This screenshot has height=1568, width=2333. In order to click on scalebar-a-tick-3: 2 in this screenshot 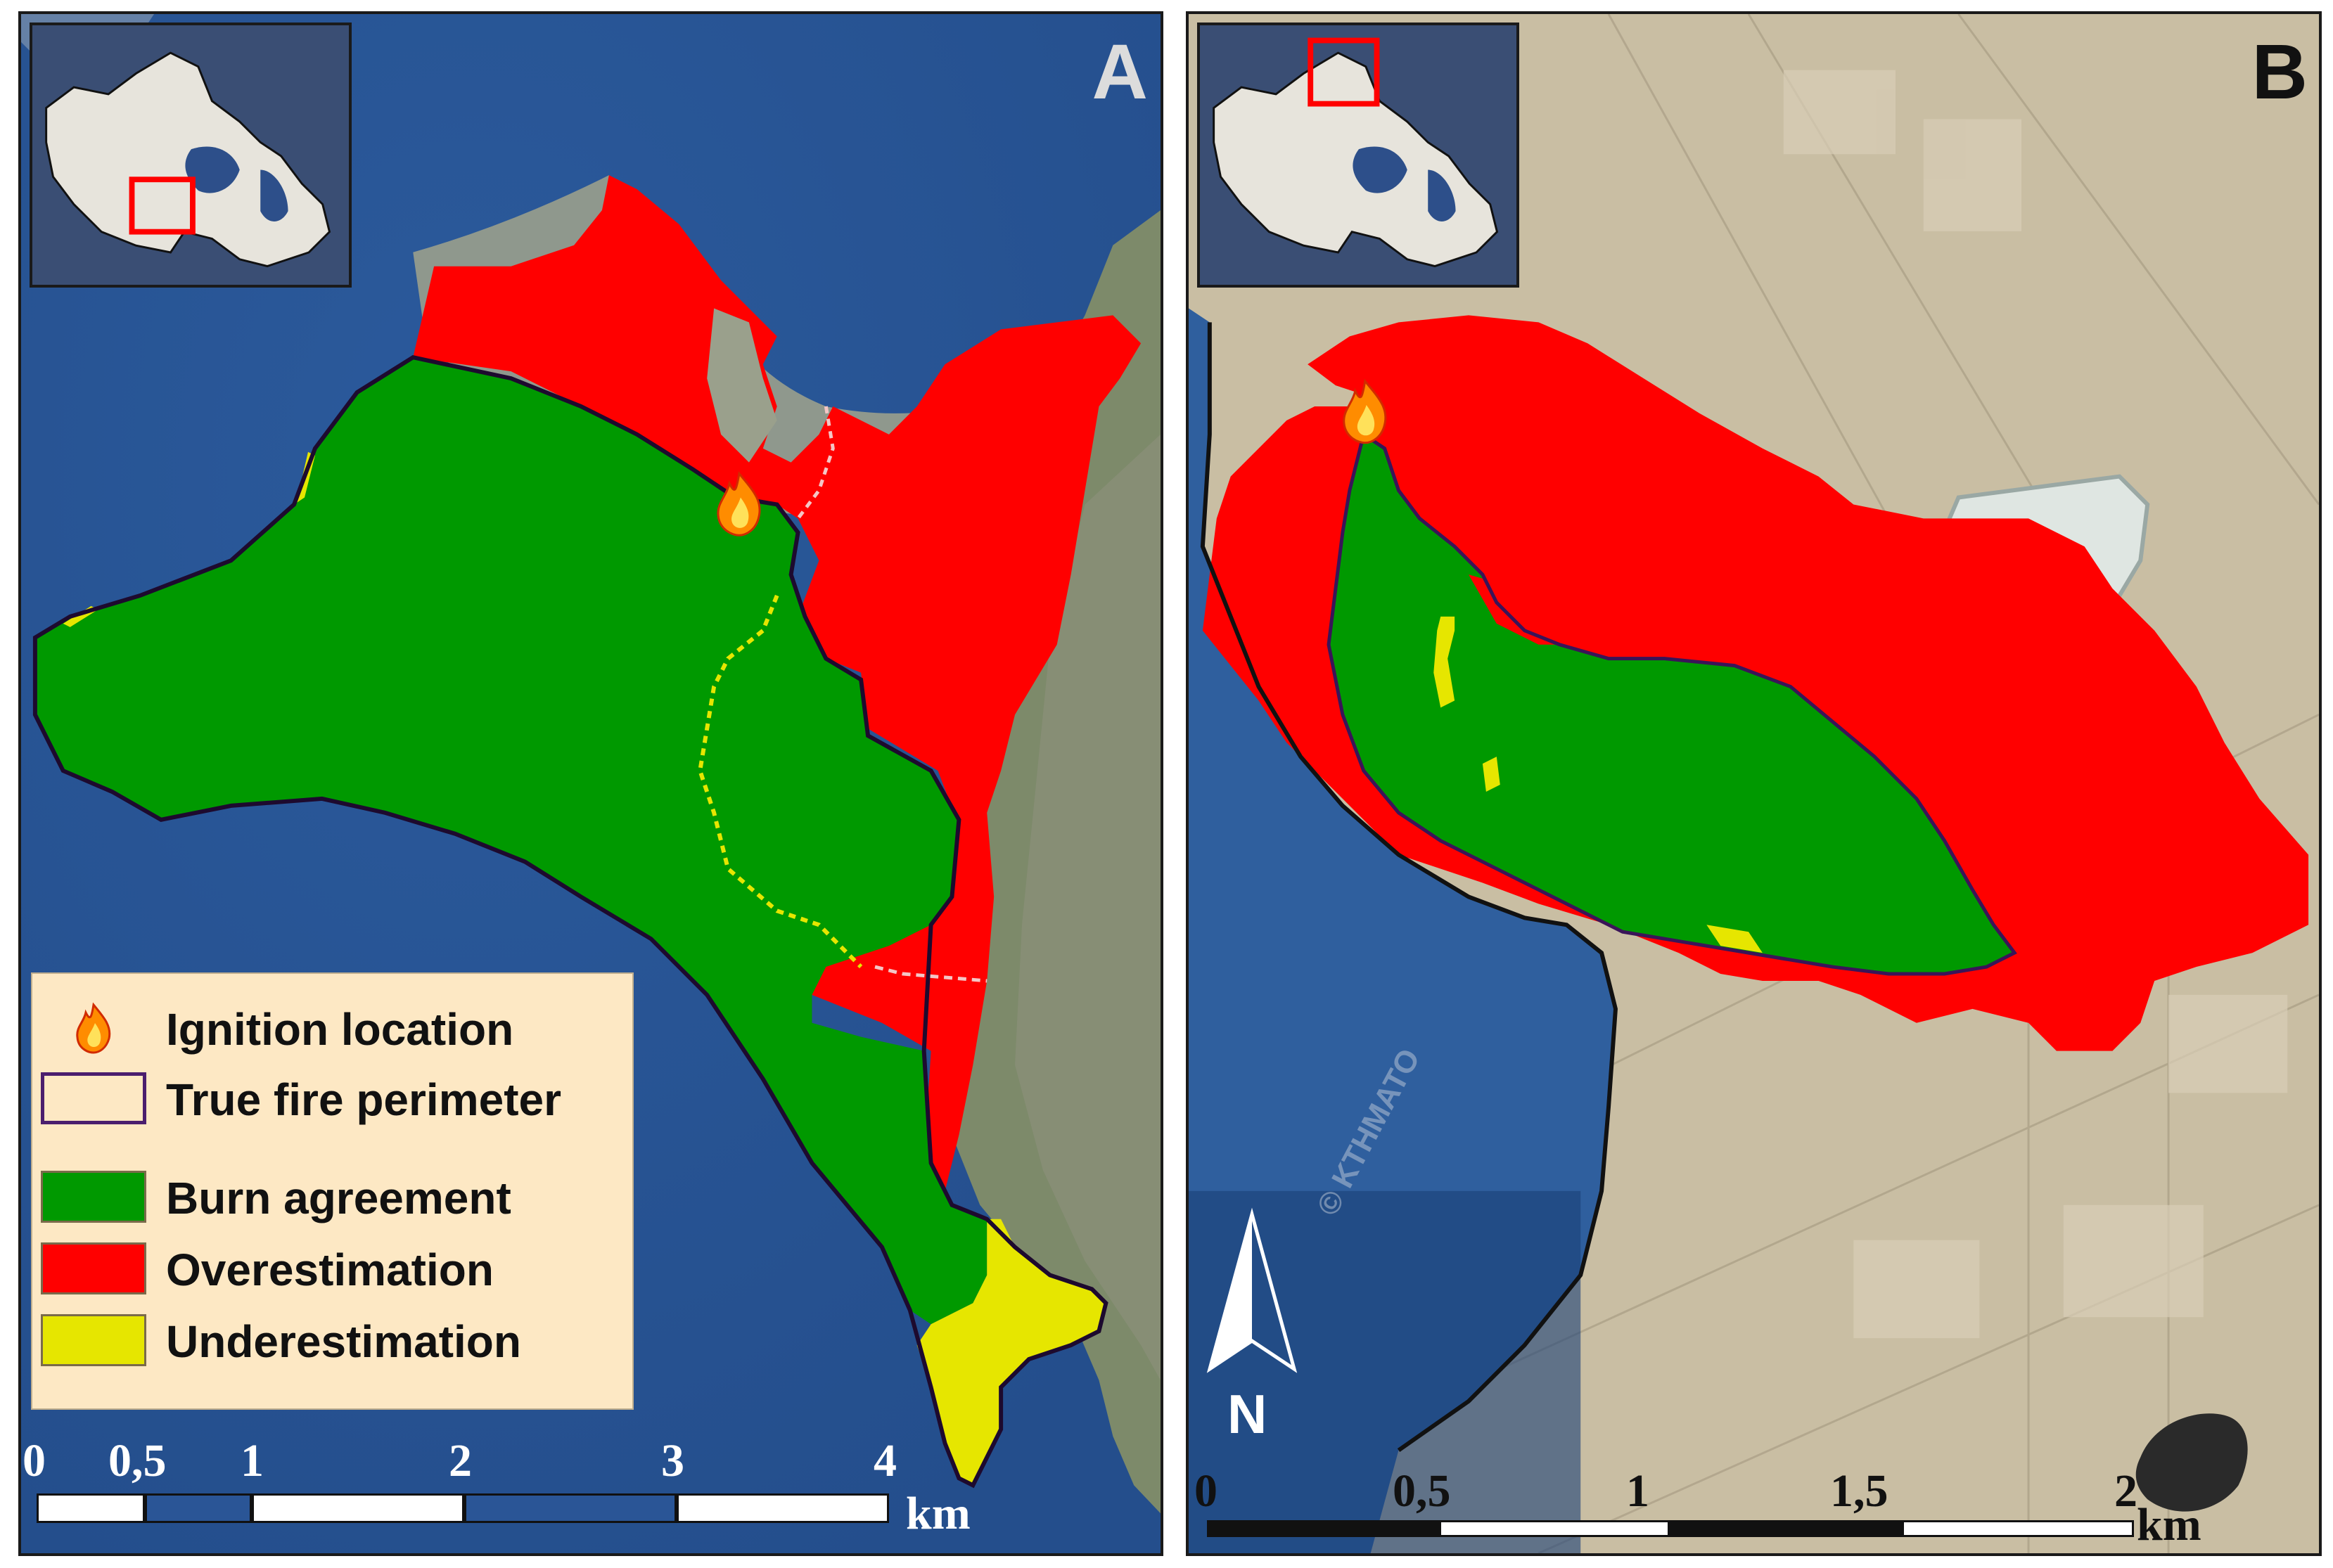, I will do `click(461, 1460)`.